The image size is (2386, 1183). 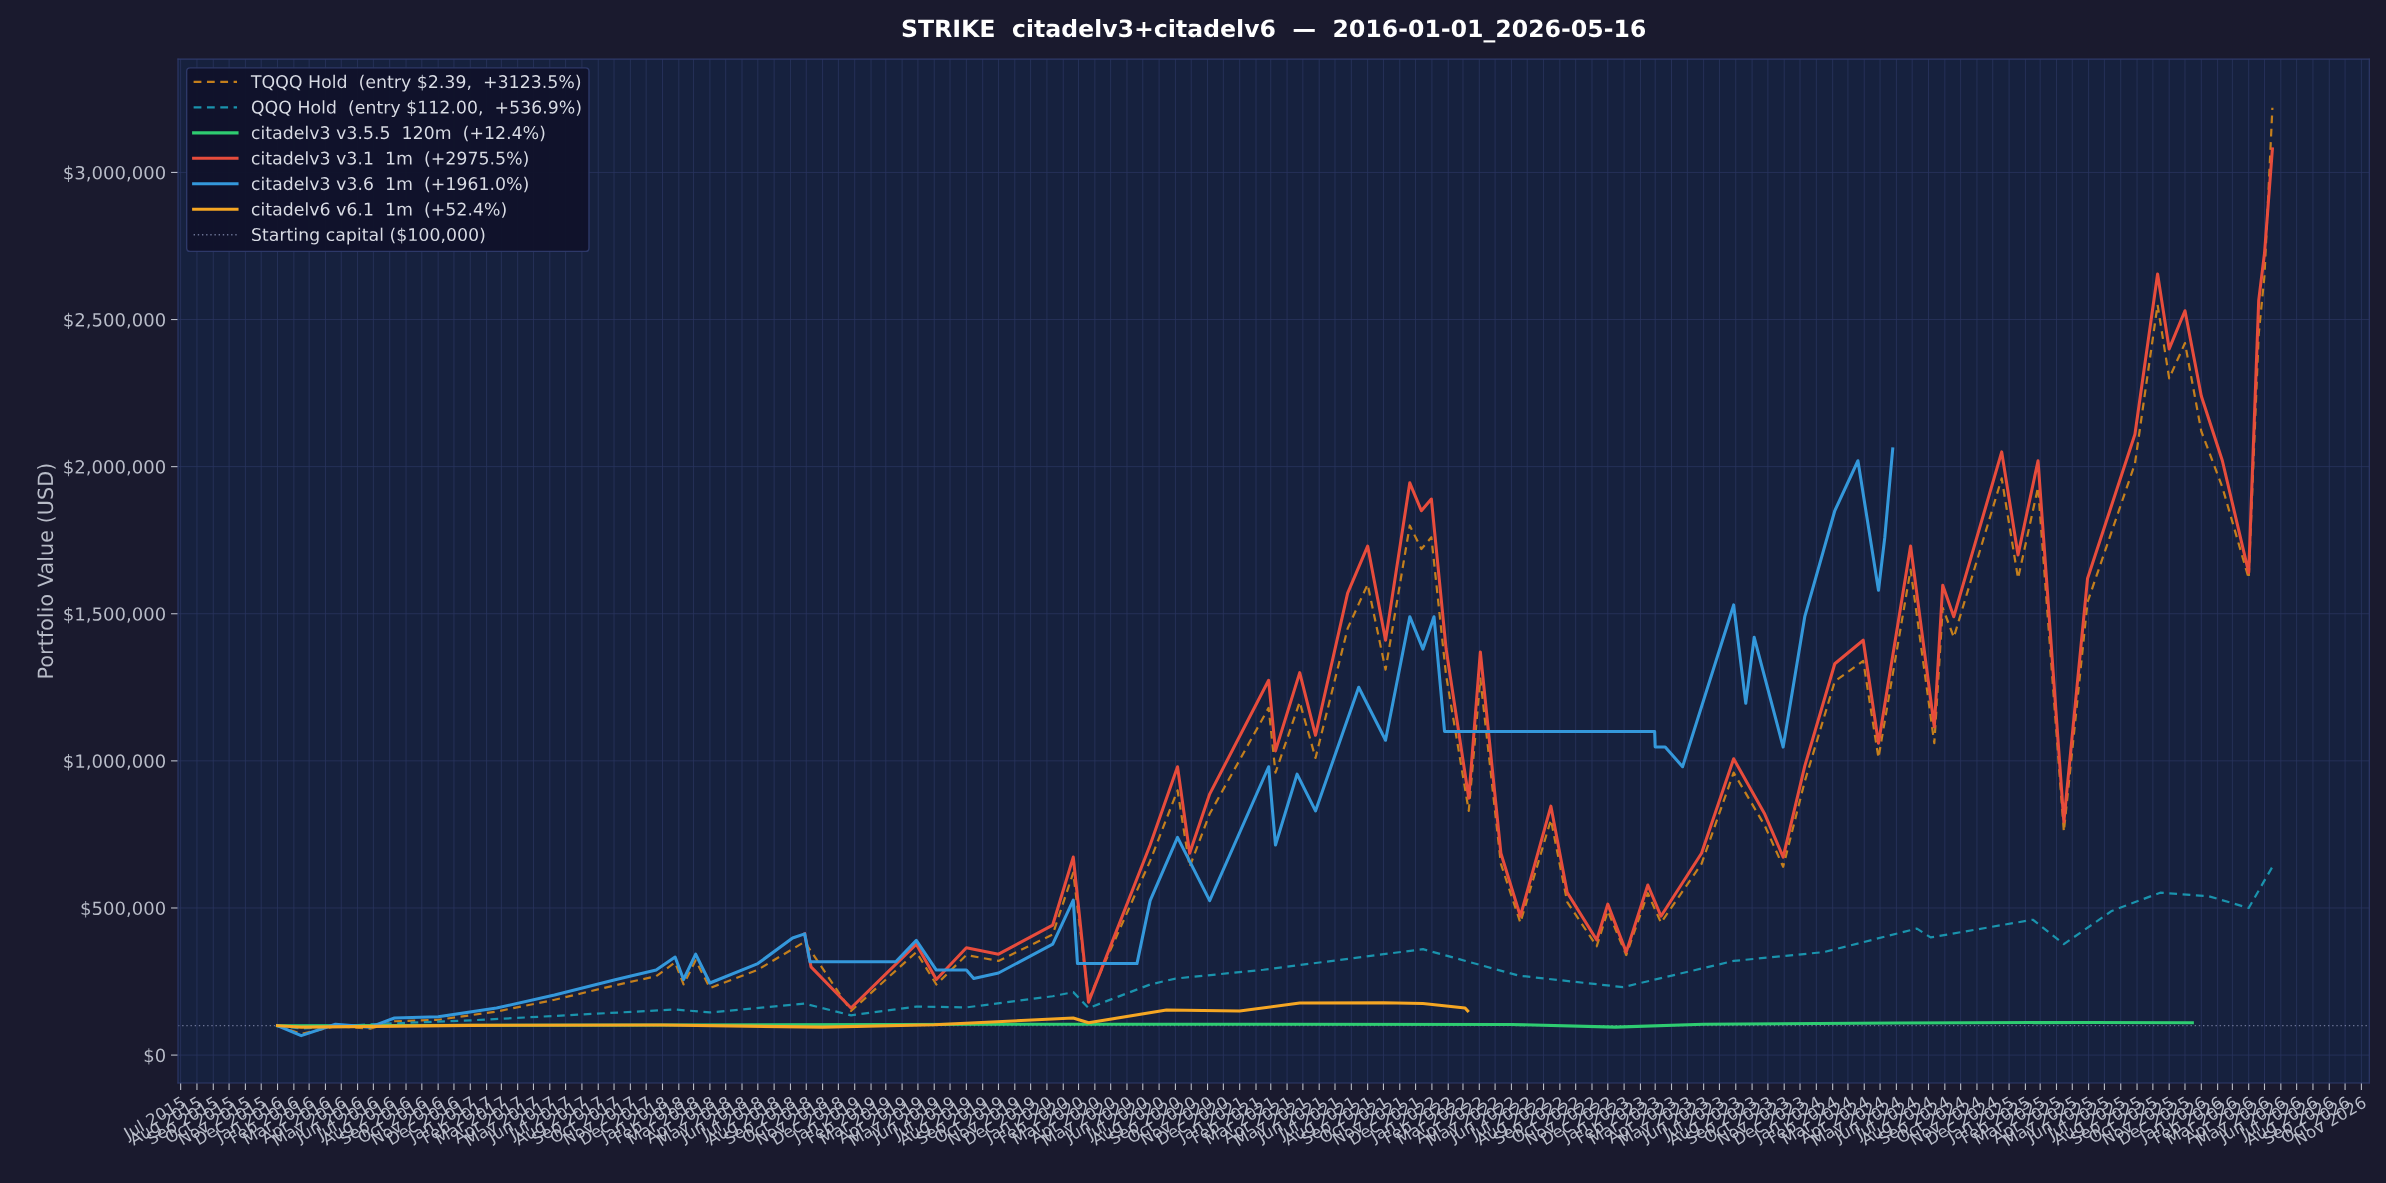 I want to click on y-axis-title: Portfolio Value (USD), so click(x=46, y=571).